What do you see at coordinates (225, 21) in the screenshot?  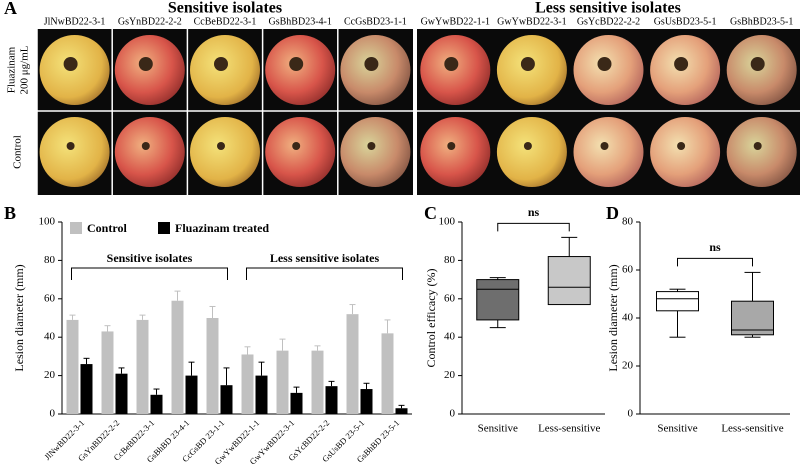 I see `column-label: CcBeBD22-3-1` at bounding box center [225, 21].